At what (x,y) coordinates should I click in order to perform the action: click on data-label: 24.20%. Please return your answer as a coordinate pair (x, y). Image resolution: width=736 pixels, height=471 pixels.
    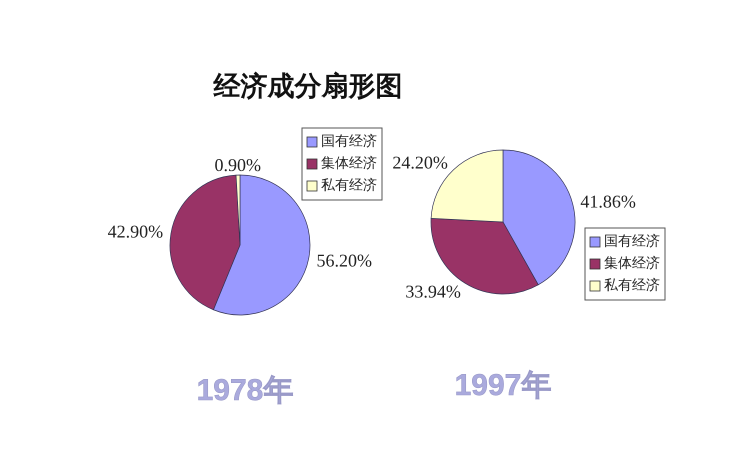
    Looking at the image, I should click on (420, 162).